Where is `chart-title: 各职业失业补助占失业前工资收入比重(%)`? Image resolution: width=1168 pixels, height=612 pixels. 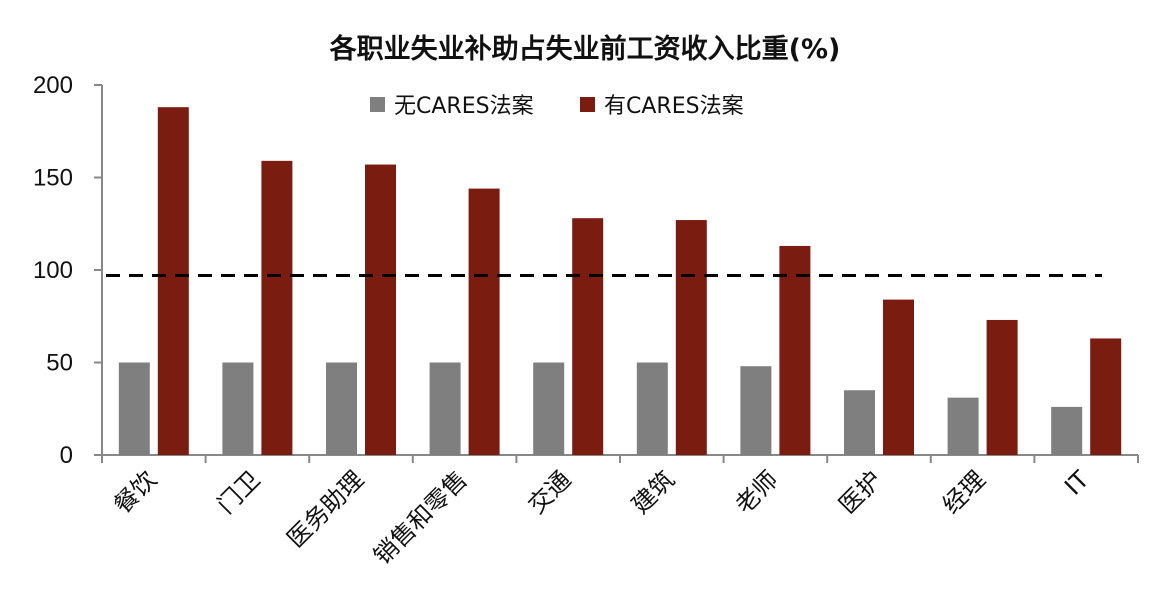
chart-title: 各职业失业补助占失业前工资收入比重(%) is located at coordinates (585, 49).